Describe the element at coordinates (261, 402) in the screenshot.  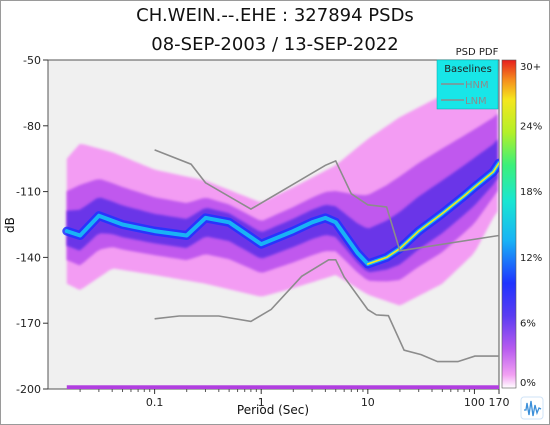
I see `x-tick-label: 1` at that location.